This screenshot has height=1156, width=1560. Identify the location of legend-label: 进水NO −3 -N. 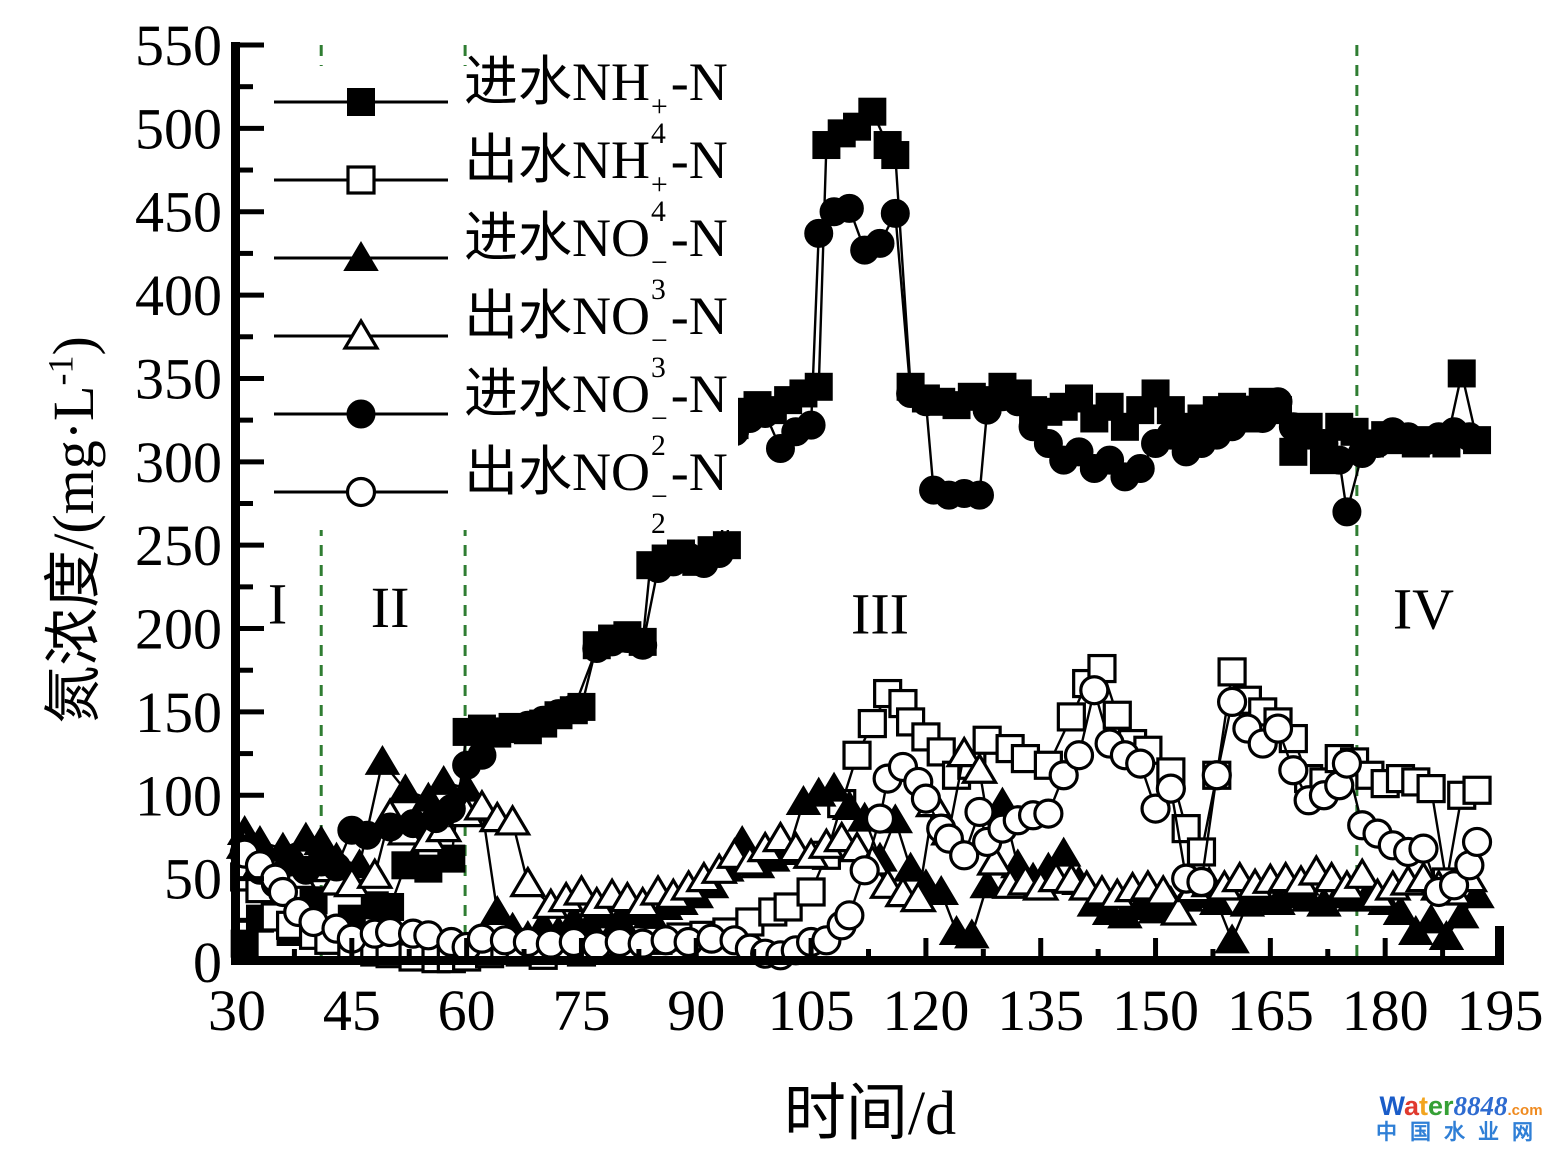
(596, 257).